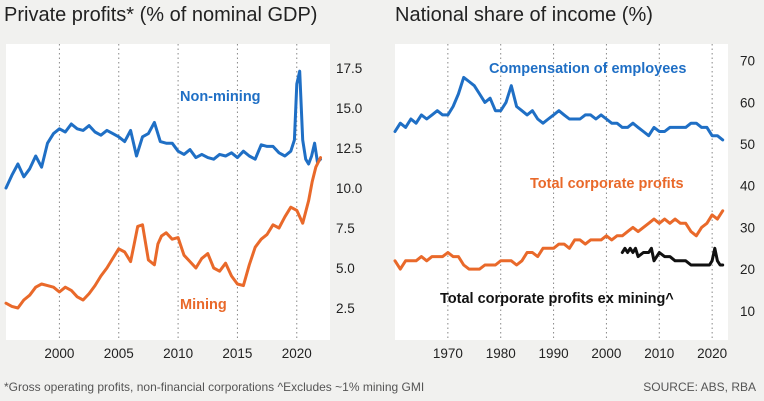 The image size is (764, 401). What do you see at coordinates (237, 353) in the screenshot?
I see `x-tick-label: 2015` at bounding box center [237, 353].